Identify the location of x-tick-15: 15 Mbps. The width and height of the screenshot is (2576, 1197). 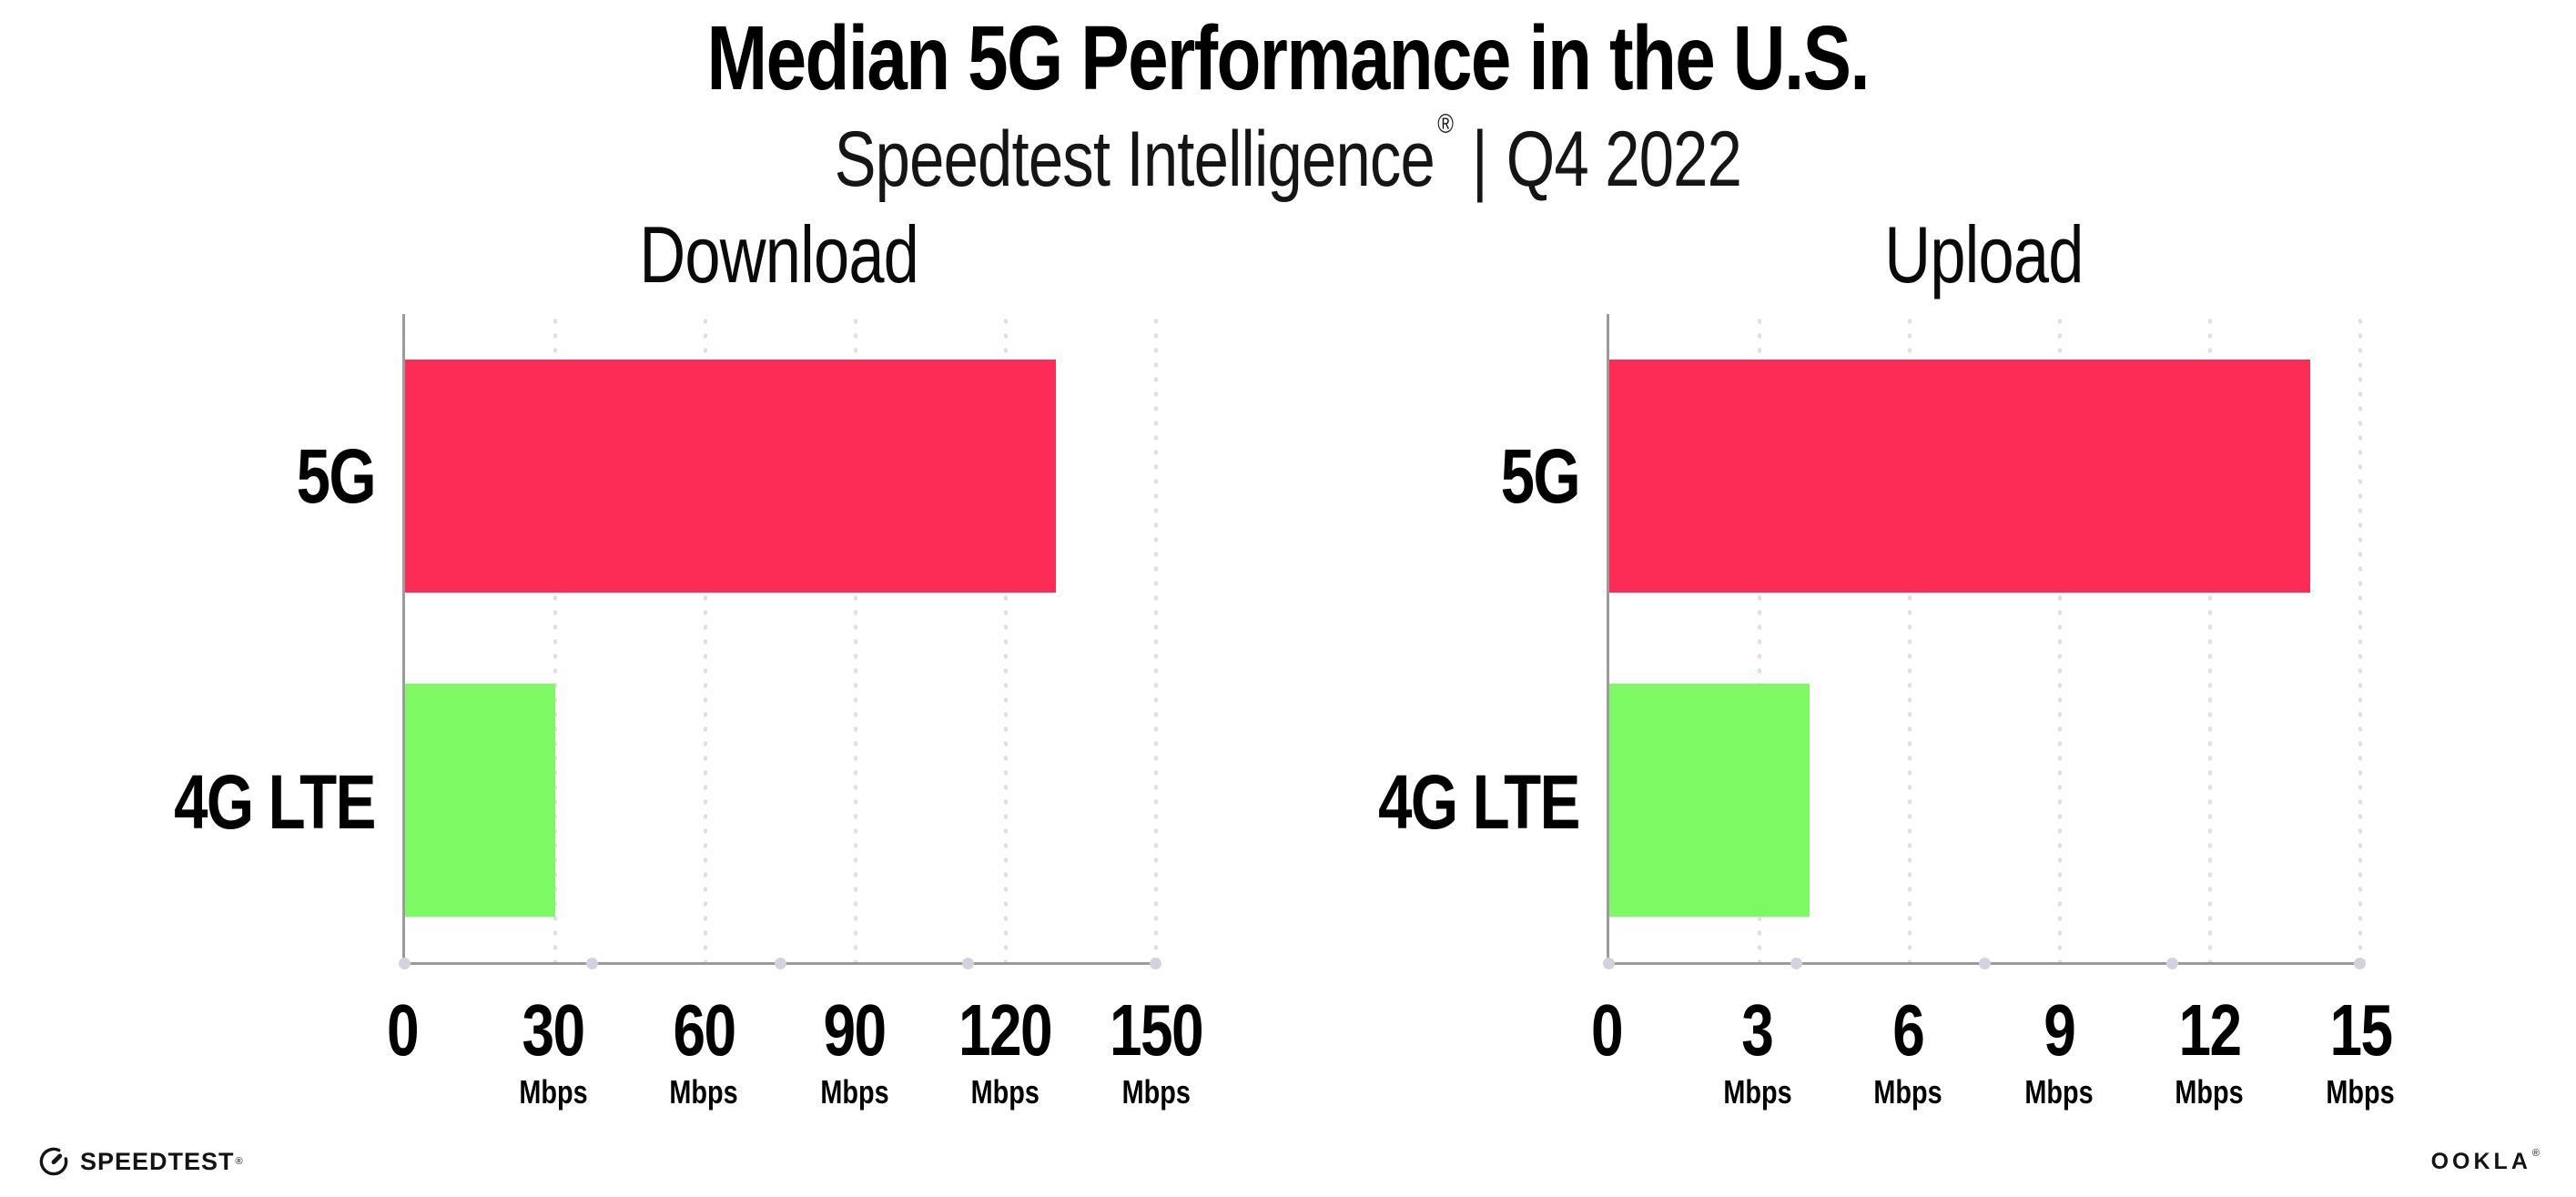
(2360, 1037).